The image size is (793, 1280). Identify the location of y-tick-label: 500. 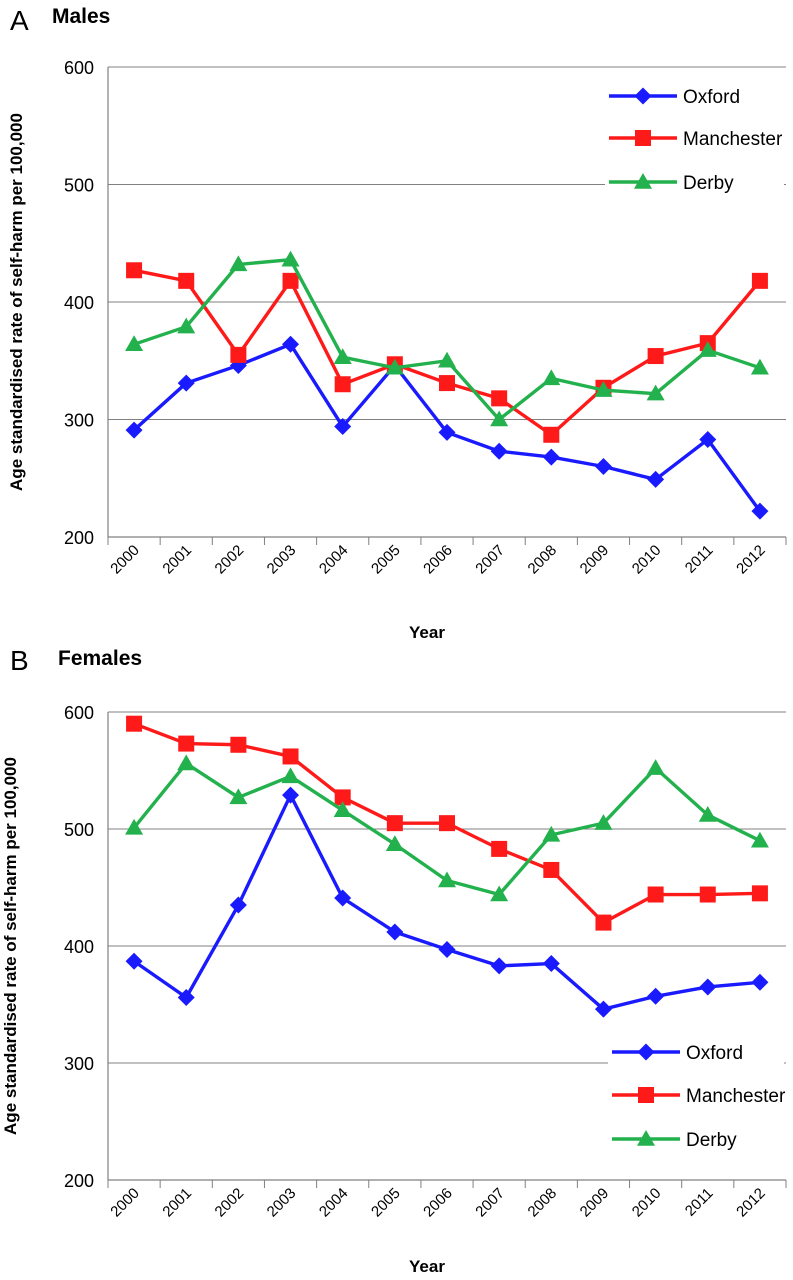
(79, 830).